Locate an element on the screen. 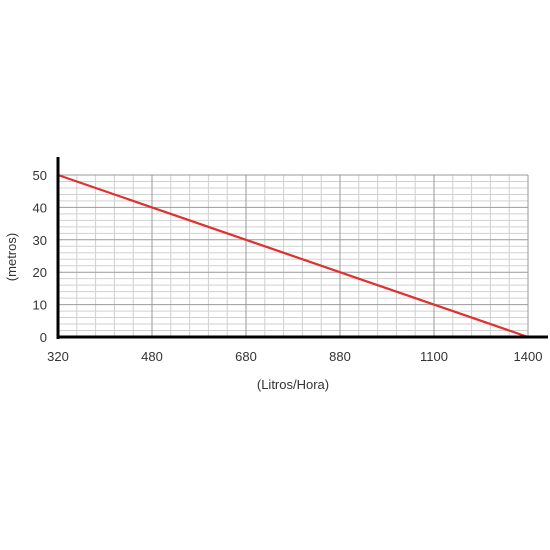 This screenshot has height=550, width=550. x-axis-title: (Litros/Hora) is located at coordinates (293, 384).